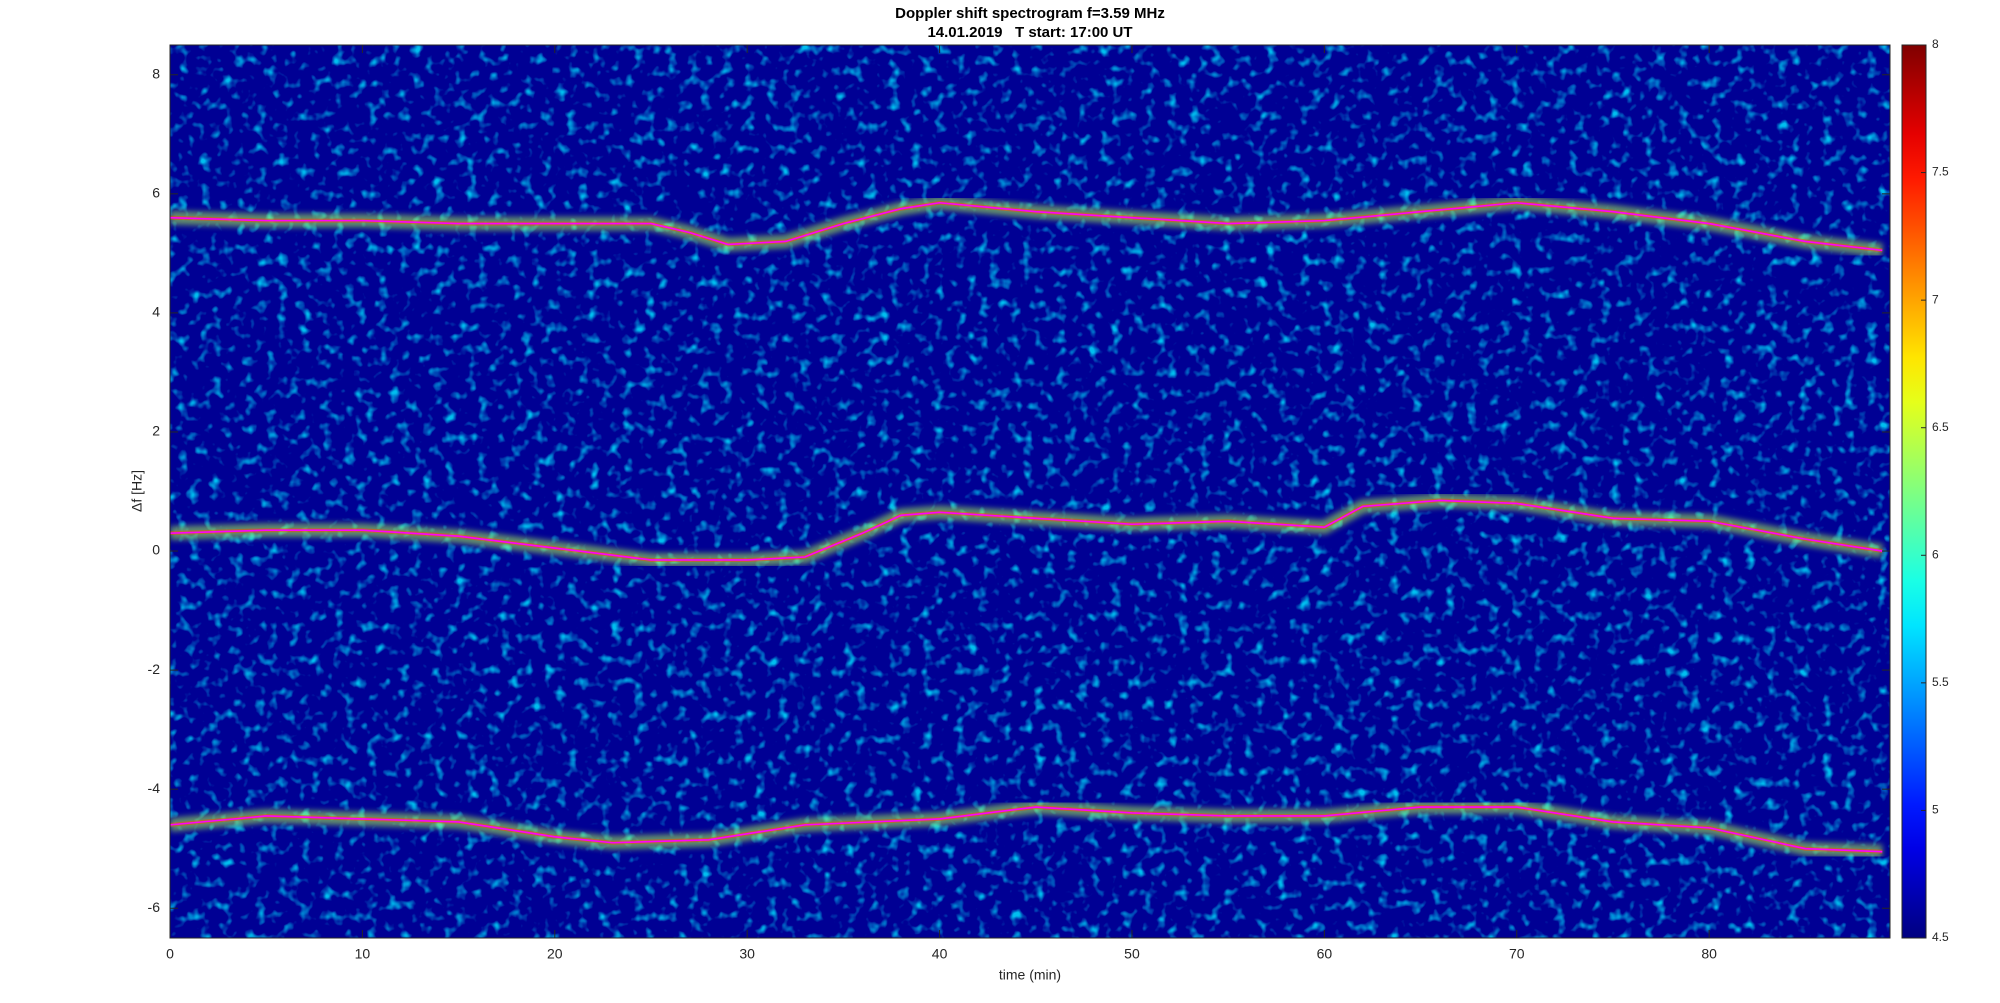 The height and width of the screenshot is (1003, 2000). Describe the element at coordinates (1935, 44) in the screenshot. I see `colorbar-tick-label: 8` at that location.